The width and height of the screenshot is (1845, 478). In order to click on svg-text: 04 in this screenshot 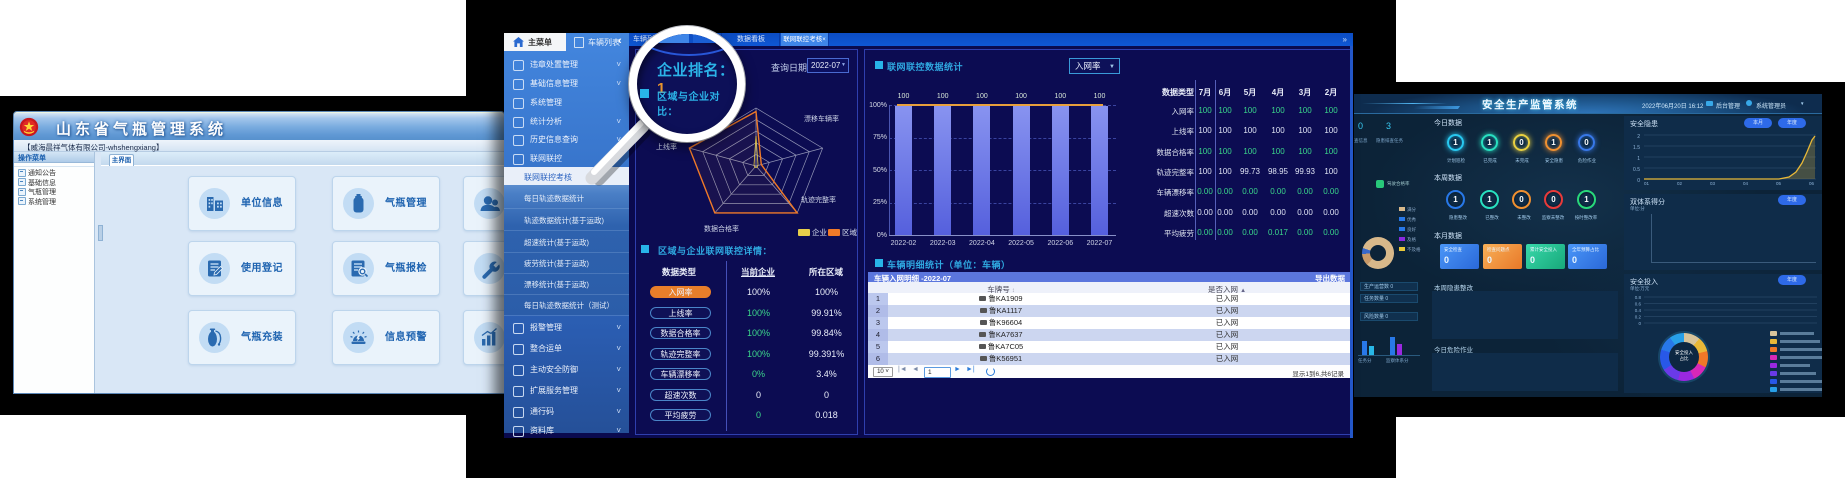, I will do `click(1746, 183)`.